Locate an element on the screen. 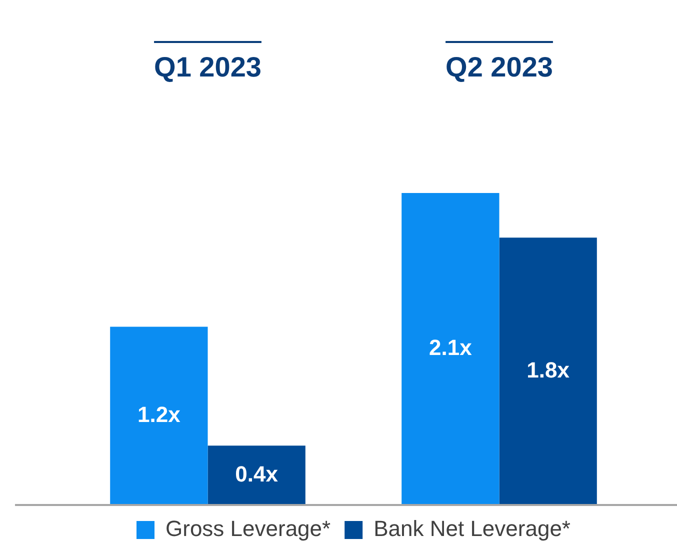 The height and width of the screenshot is (551, 677). data-label: 1.2x is located at coordinates (160, 414).